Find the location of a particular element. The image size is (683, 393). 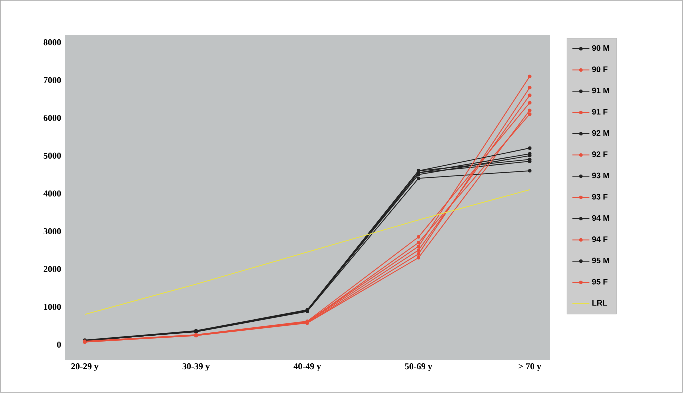

x-tick-label: 20-29 y is located at coordinates (85, 368).